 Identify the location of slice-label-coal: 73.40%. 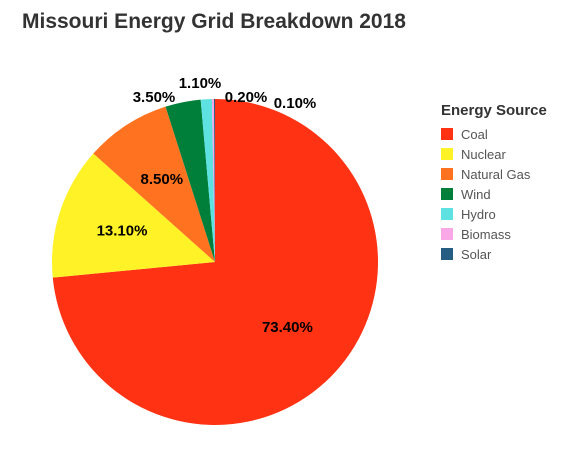
(287, 327).